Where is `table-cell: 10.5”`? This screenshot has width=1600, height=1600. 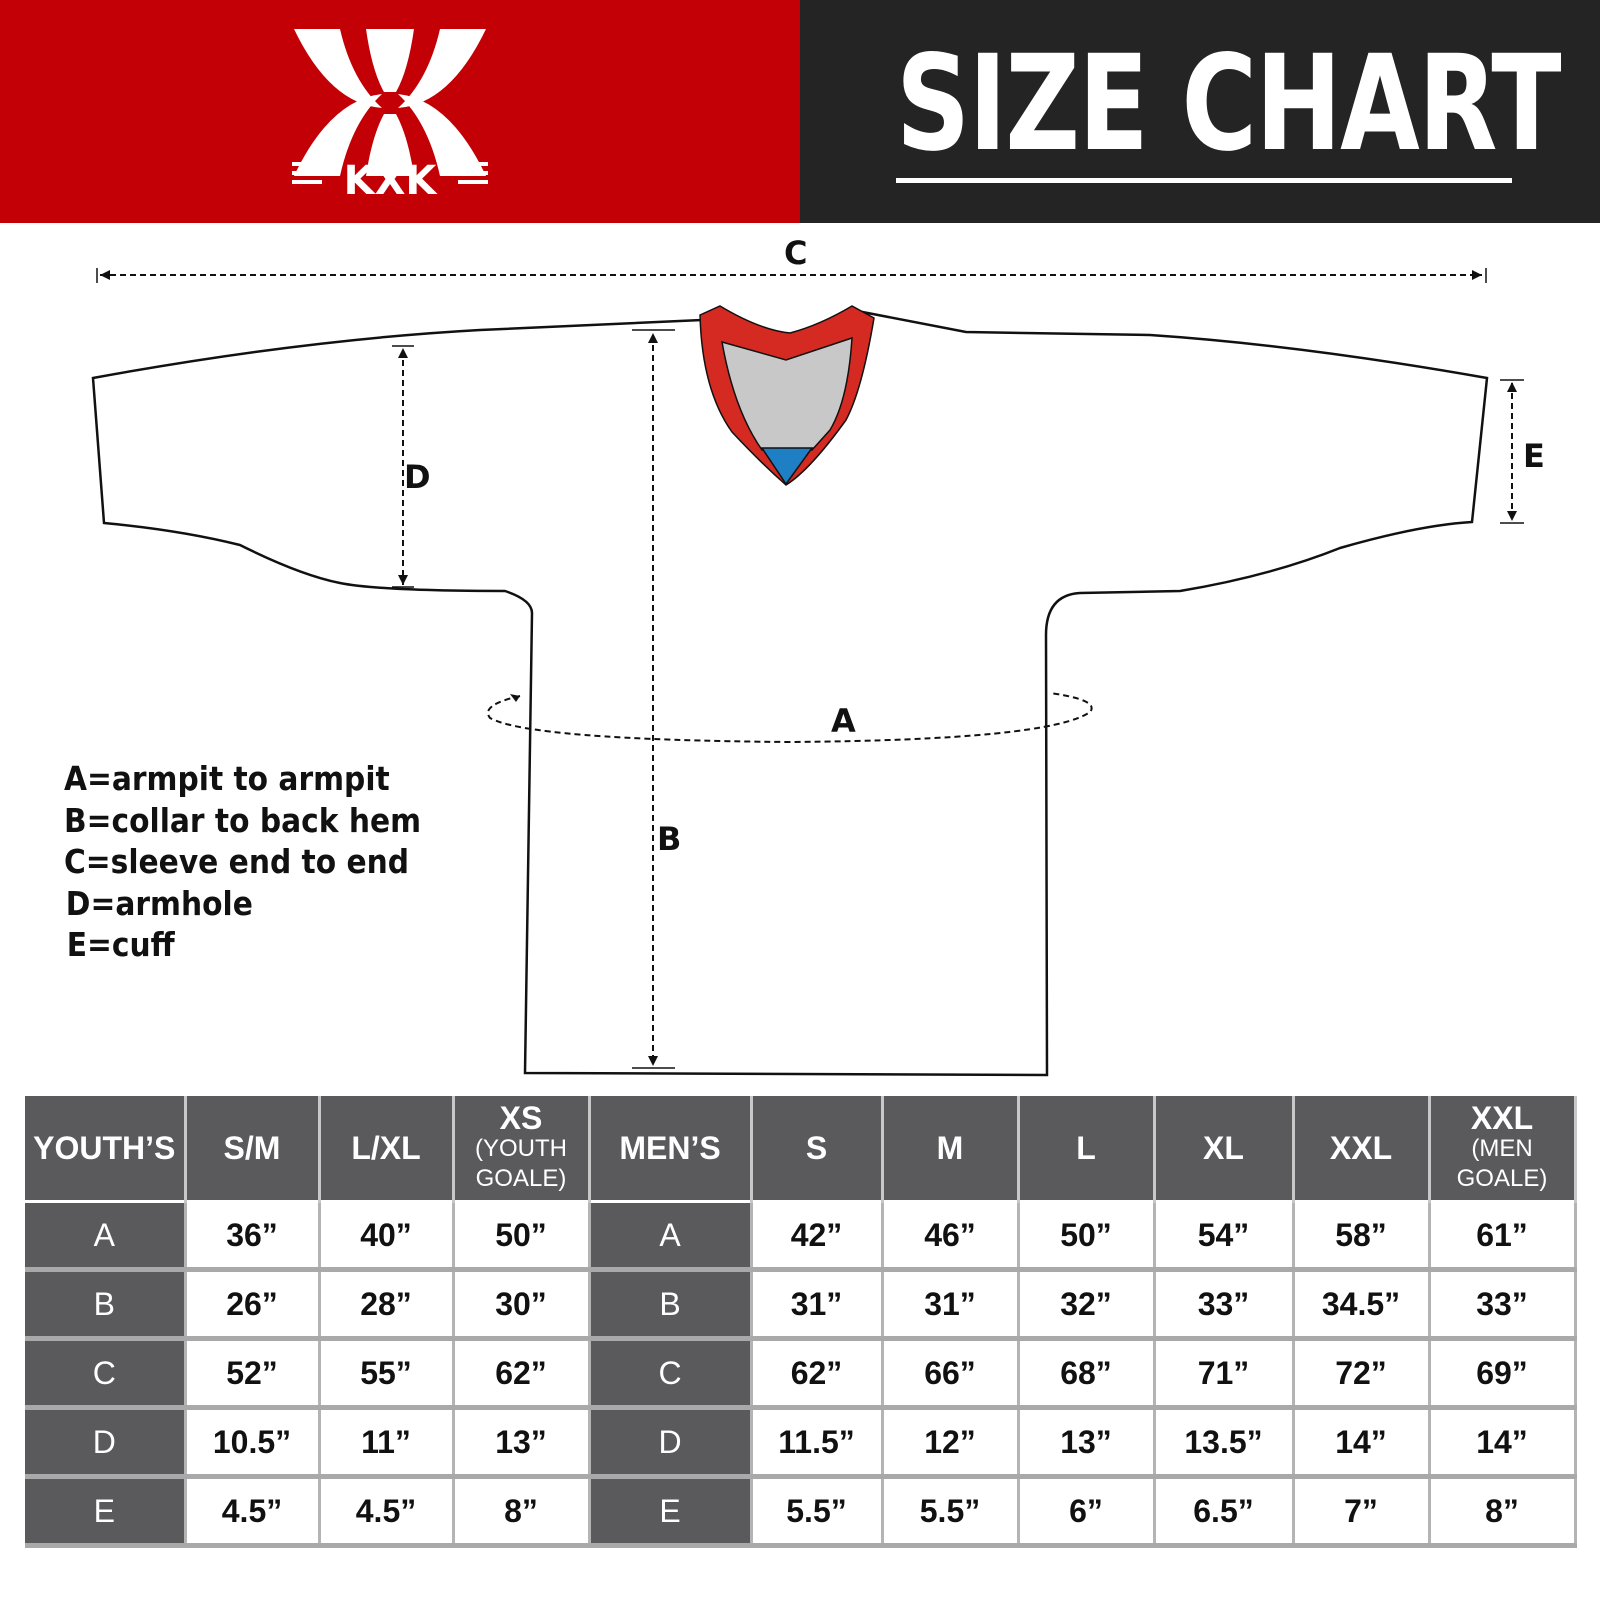
table-cell: 10.5” is located at coordinates (253, 1443).